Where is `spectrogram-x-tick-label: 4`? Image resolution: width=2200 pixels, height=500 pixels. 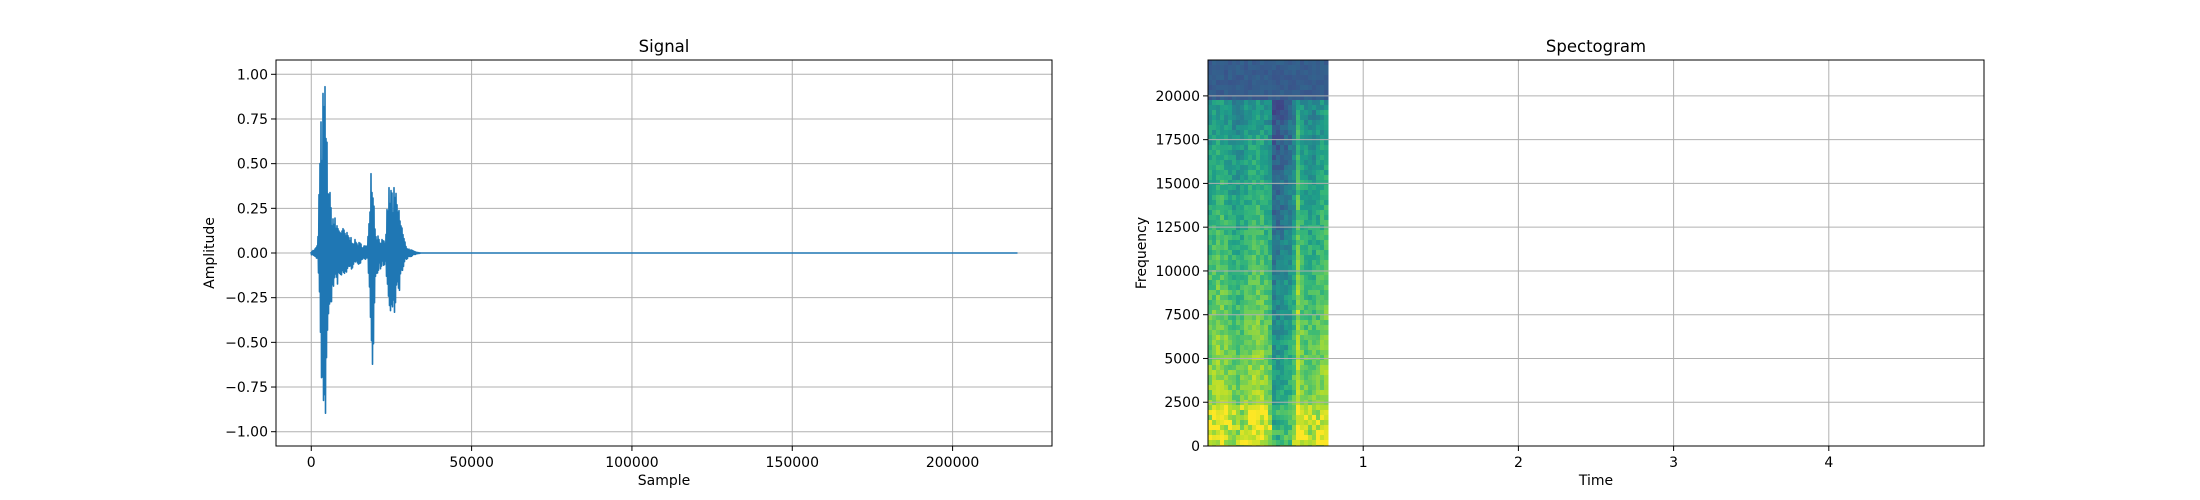
spectrogram-x-tick-label: 4 is located at coordinates (1828, 463).